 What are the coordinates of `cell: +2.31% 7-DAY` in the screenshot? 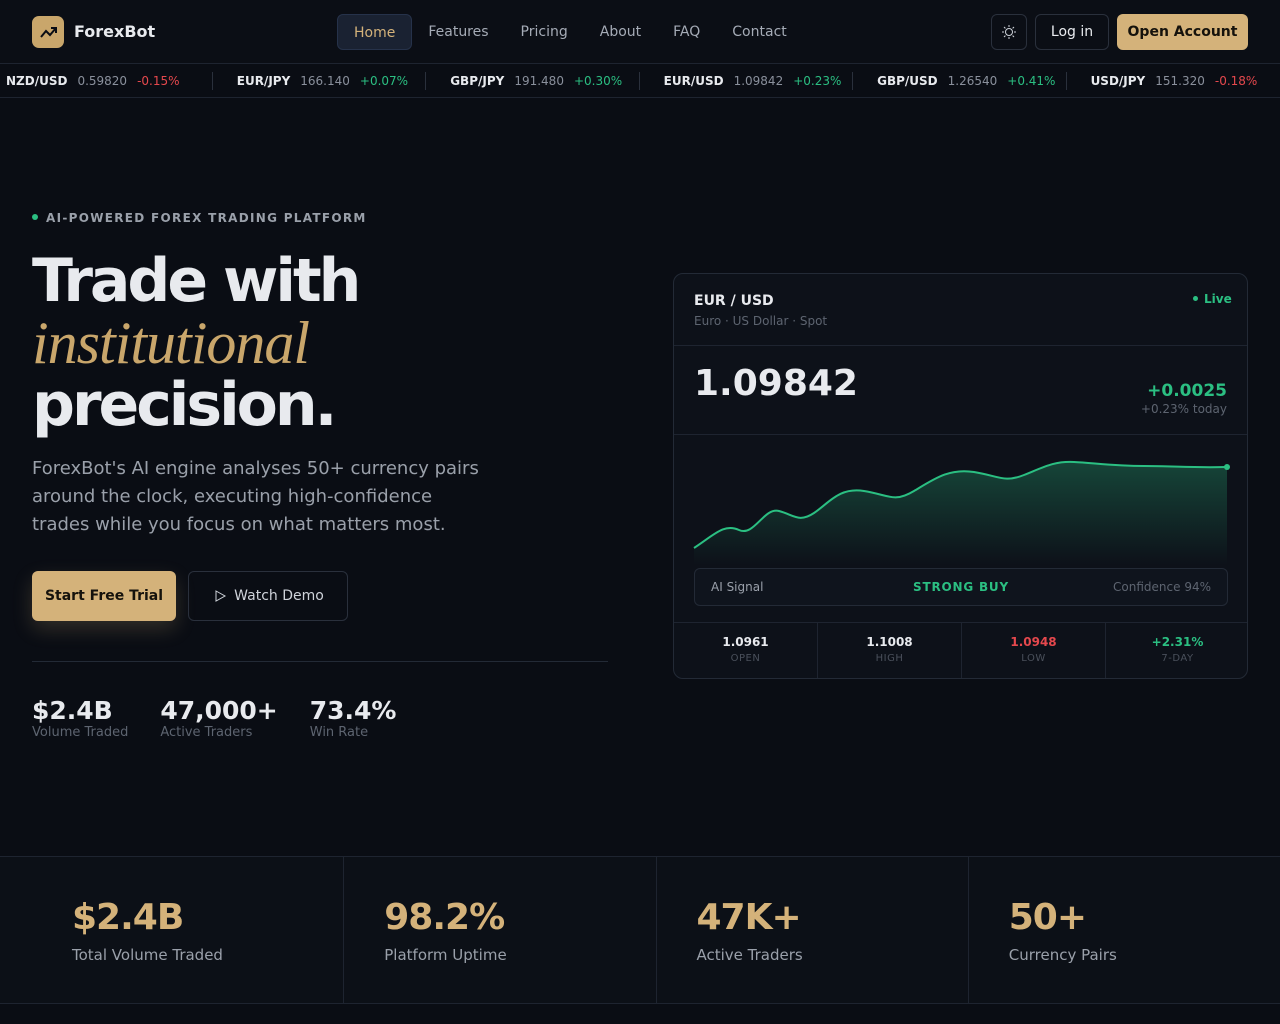 It's located at (1176, 650).